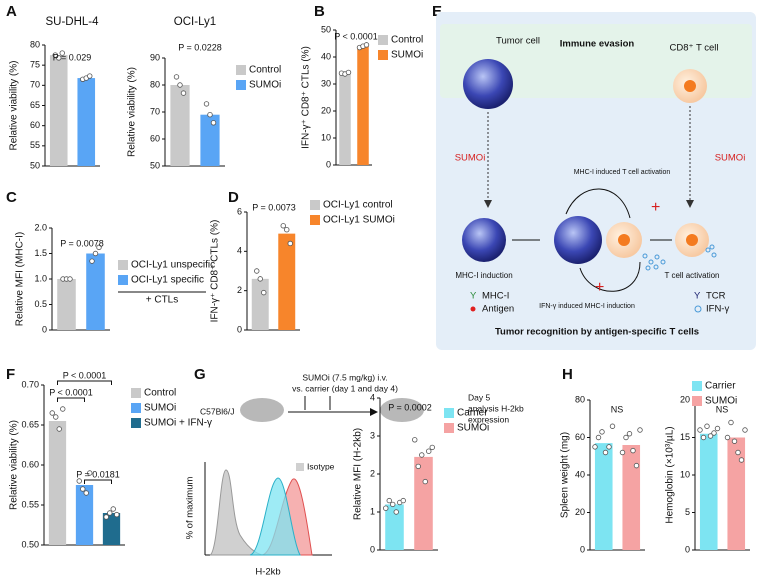 This screenshot has width=764, height=582. Describe the element at coordinates (567, 374) in the screenshot. I see `panel-label: H` at that location.